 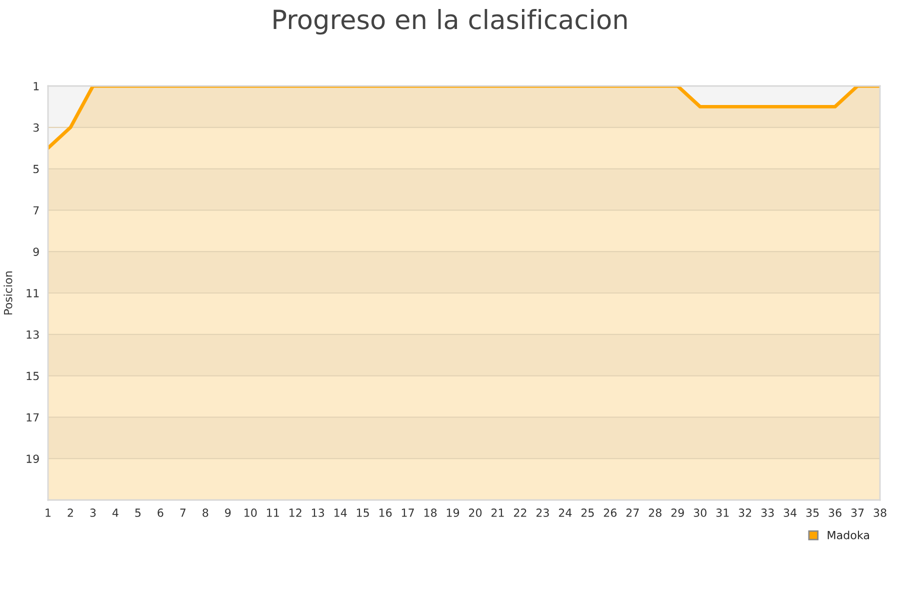 What do you see at coordinates (32, 293) in the screenshot?
I see `y-tick-label: 11` at bounding box center [32, 293].